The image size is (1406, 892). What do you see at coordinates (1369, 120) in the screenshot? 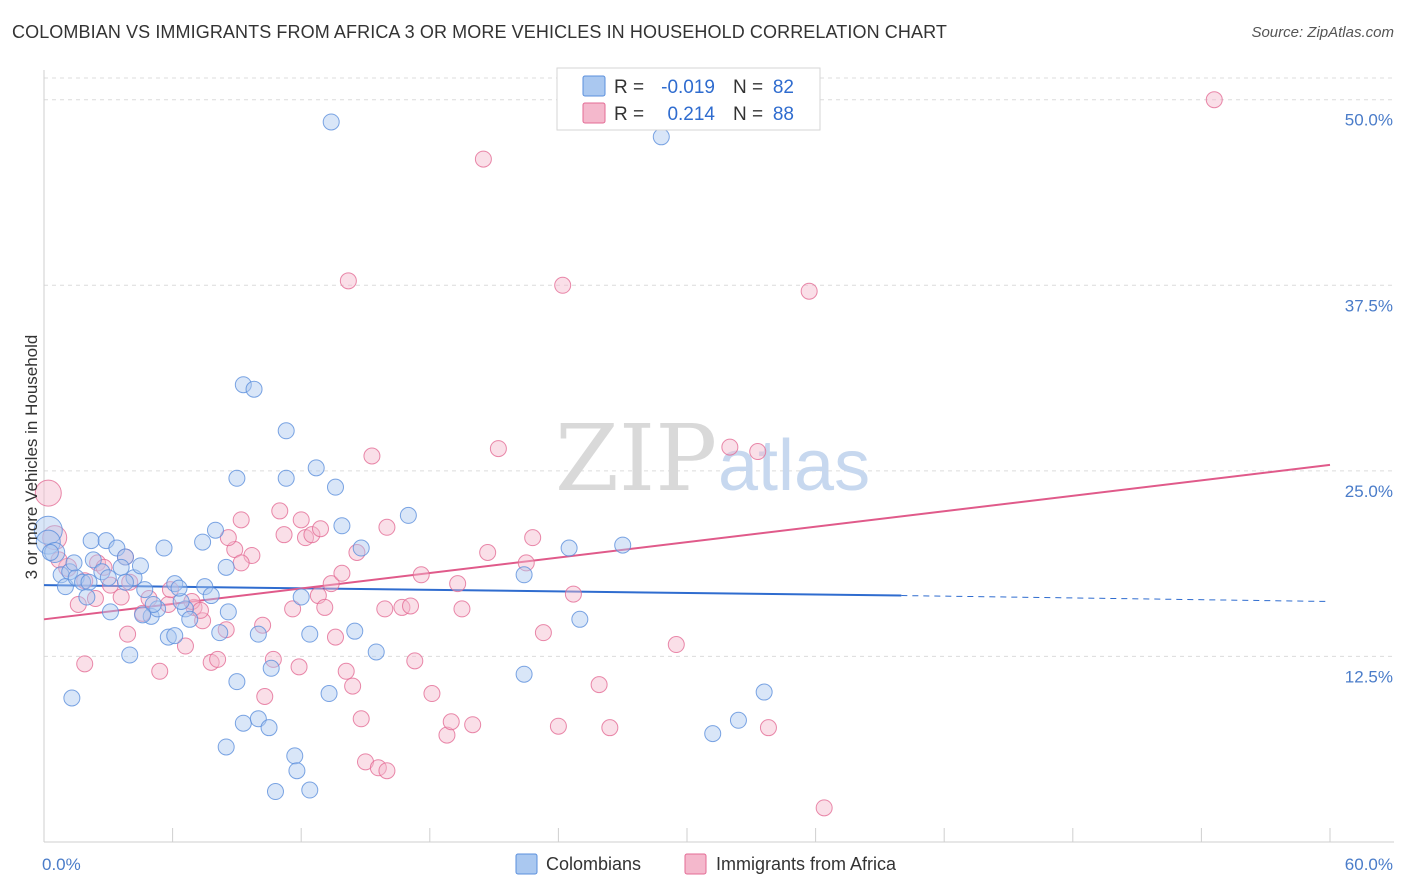
I see `y-tick-label: 50.0%` at bounding box center [1369, 120].